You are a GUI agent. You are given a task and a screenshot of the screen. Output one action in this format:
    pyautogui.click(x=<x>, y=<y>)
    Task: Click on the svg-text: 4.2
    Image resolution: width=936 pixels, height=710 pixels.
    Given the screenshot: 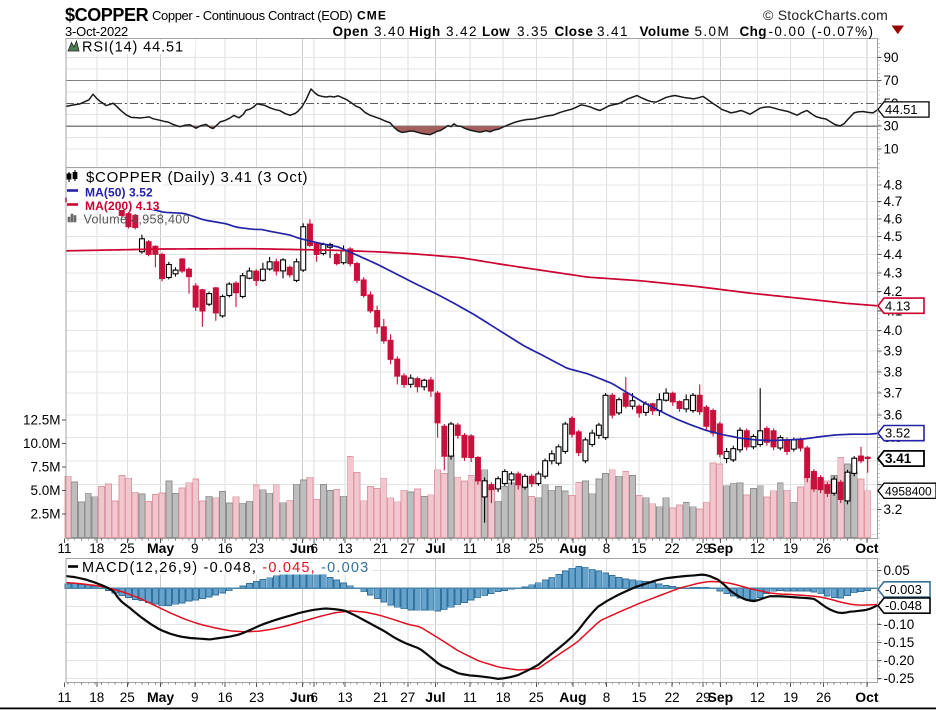 What is the action you would take?
    pyautogui.click(x=893, y=291)
    